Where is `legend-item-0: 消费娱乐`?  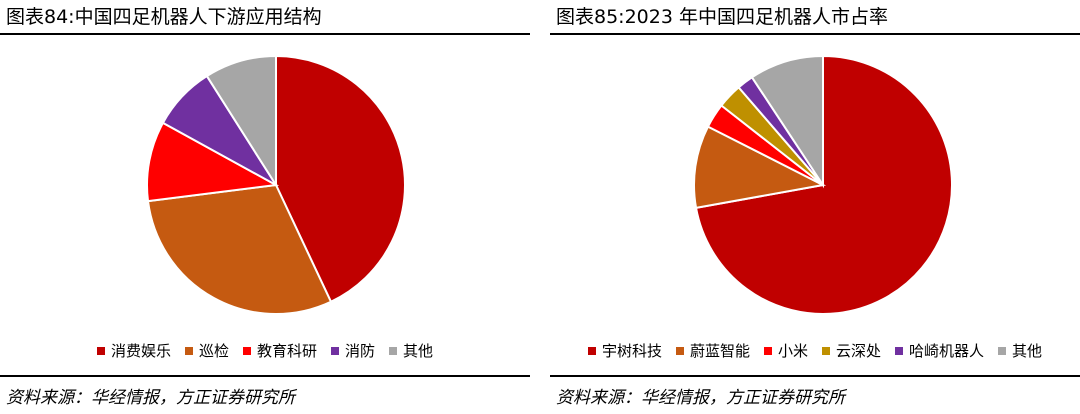 legend-item-0: 消费娱乐 is located at coordinates (133, 350).